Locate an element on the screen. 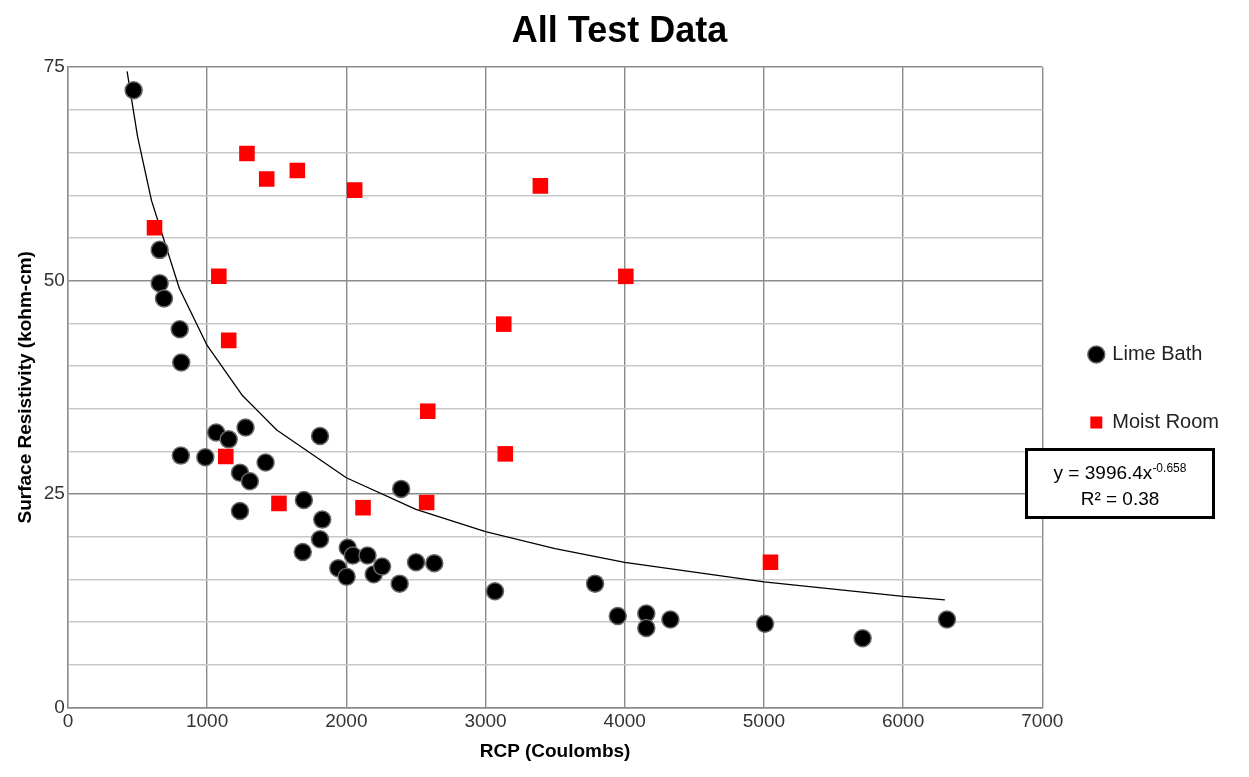 Image resolution: width=1249 pixels, height=777 pixels. x-tick-label: 1000 is located at coordinates (207, 721).